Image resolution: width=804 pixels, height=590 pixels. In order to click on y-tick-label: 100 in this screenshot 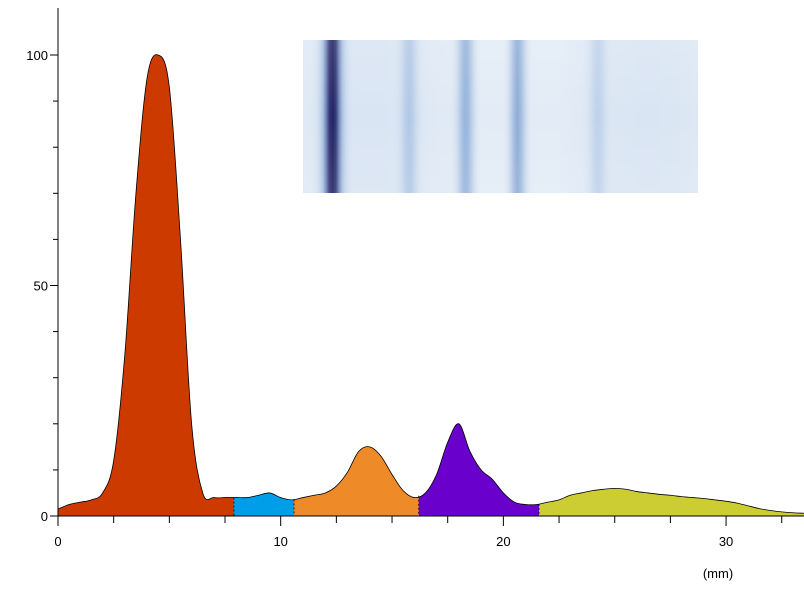, I will do `click(37, 55)`.